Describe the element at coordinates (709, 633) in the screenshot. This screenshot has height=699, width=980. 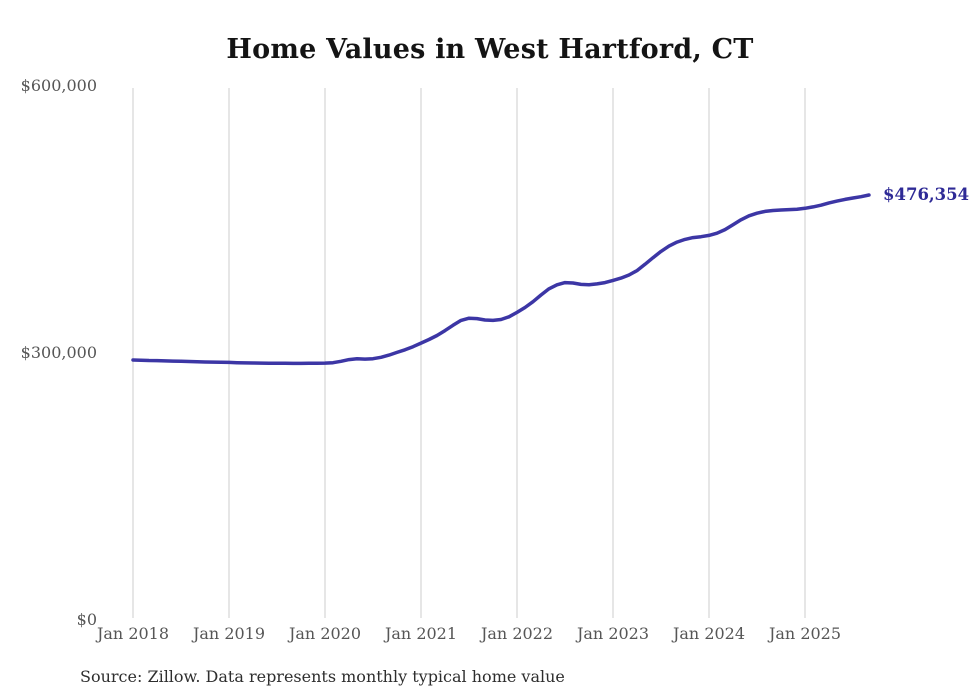
I see `x-tick-label: Jan 2024` at that location.